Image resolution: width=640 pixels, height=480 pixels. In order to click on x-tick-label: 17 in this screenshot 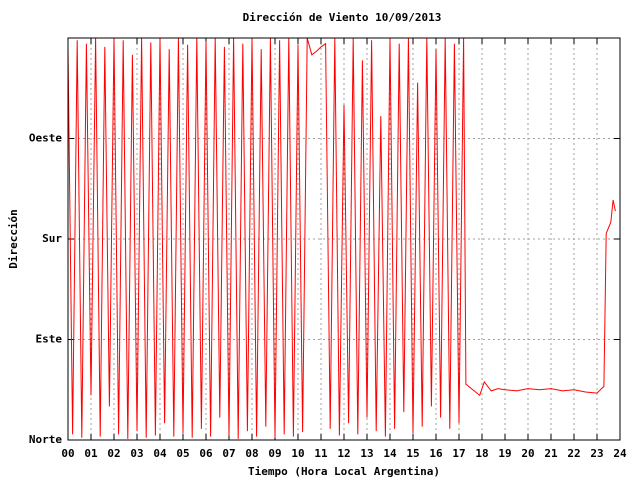, I will do `click(458, 453)`.